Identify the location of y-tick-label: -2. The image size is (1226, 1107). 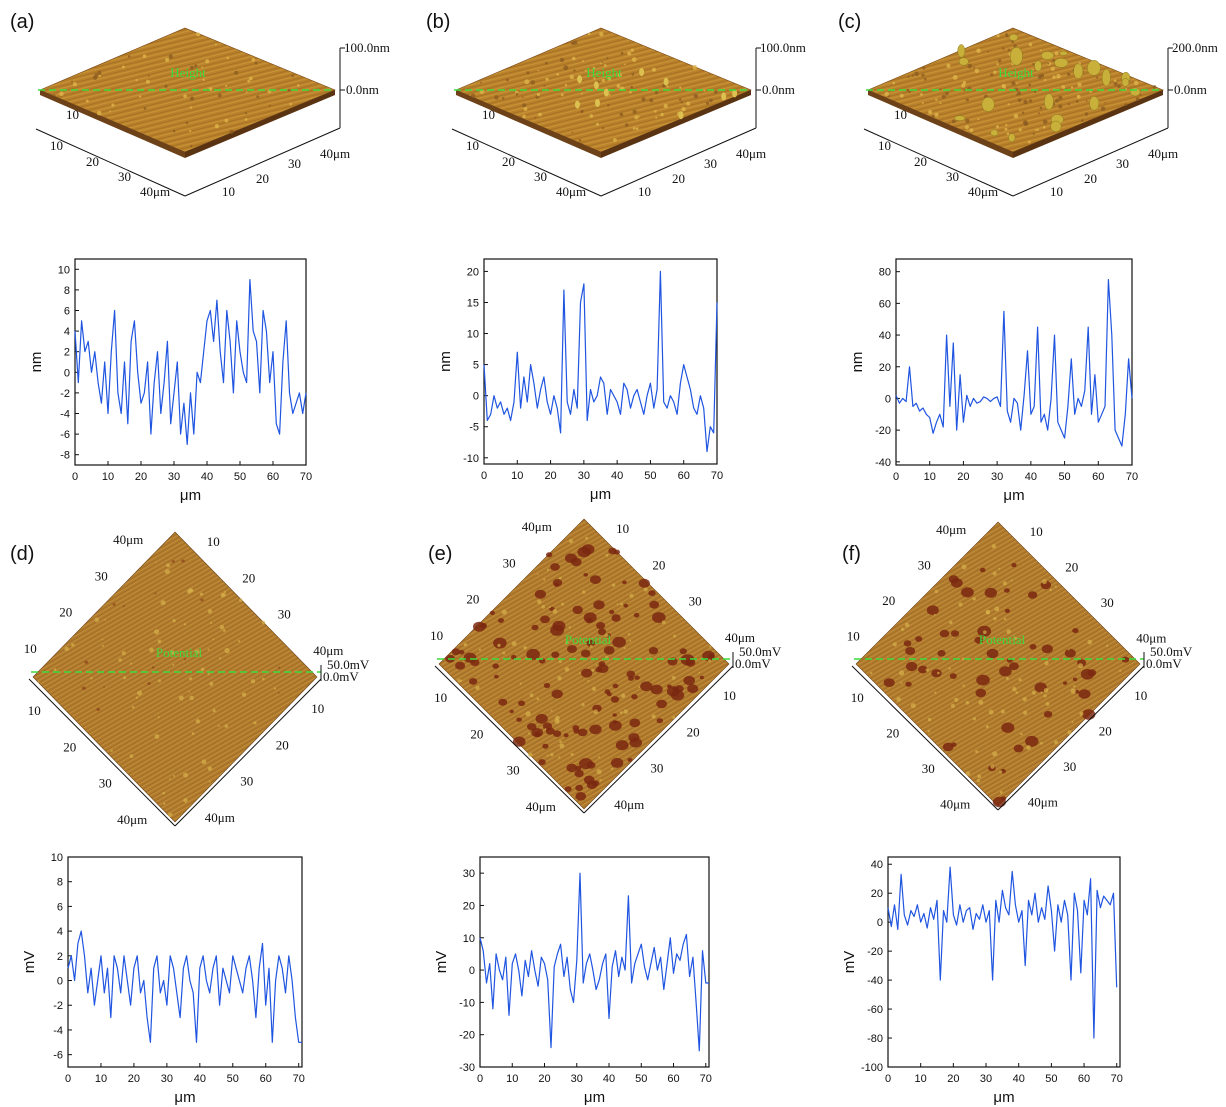
(65, 394).